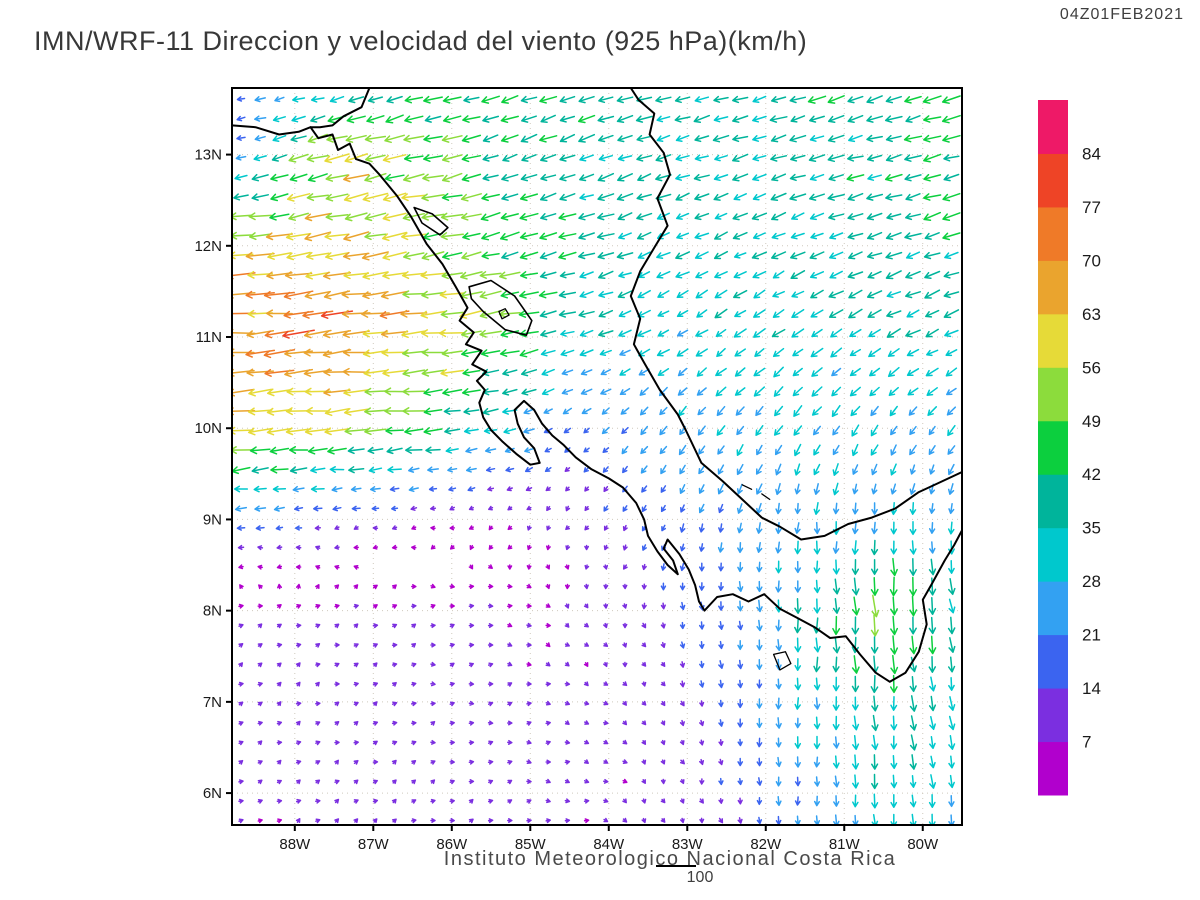 This screenshot has height=900, width=1200. Describe the element at coordinates (1053, 448) in the screenshot. I see `colorbar` at that location.